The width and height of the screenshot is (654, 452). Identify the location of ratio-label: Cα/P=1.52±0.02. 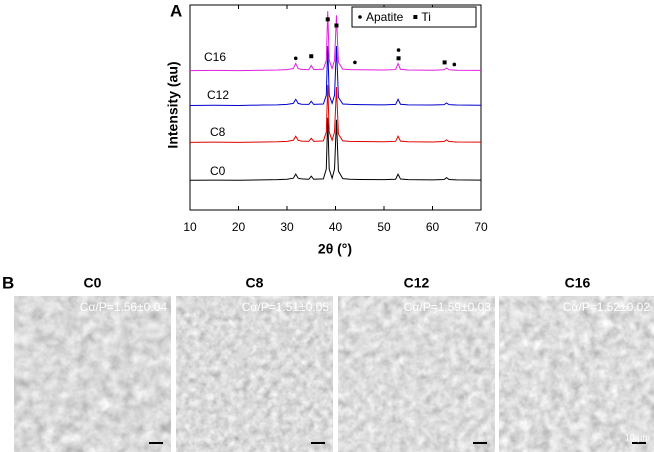
(607, 307).